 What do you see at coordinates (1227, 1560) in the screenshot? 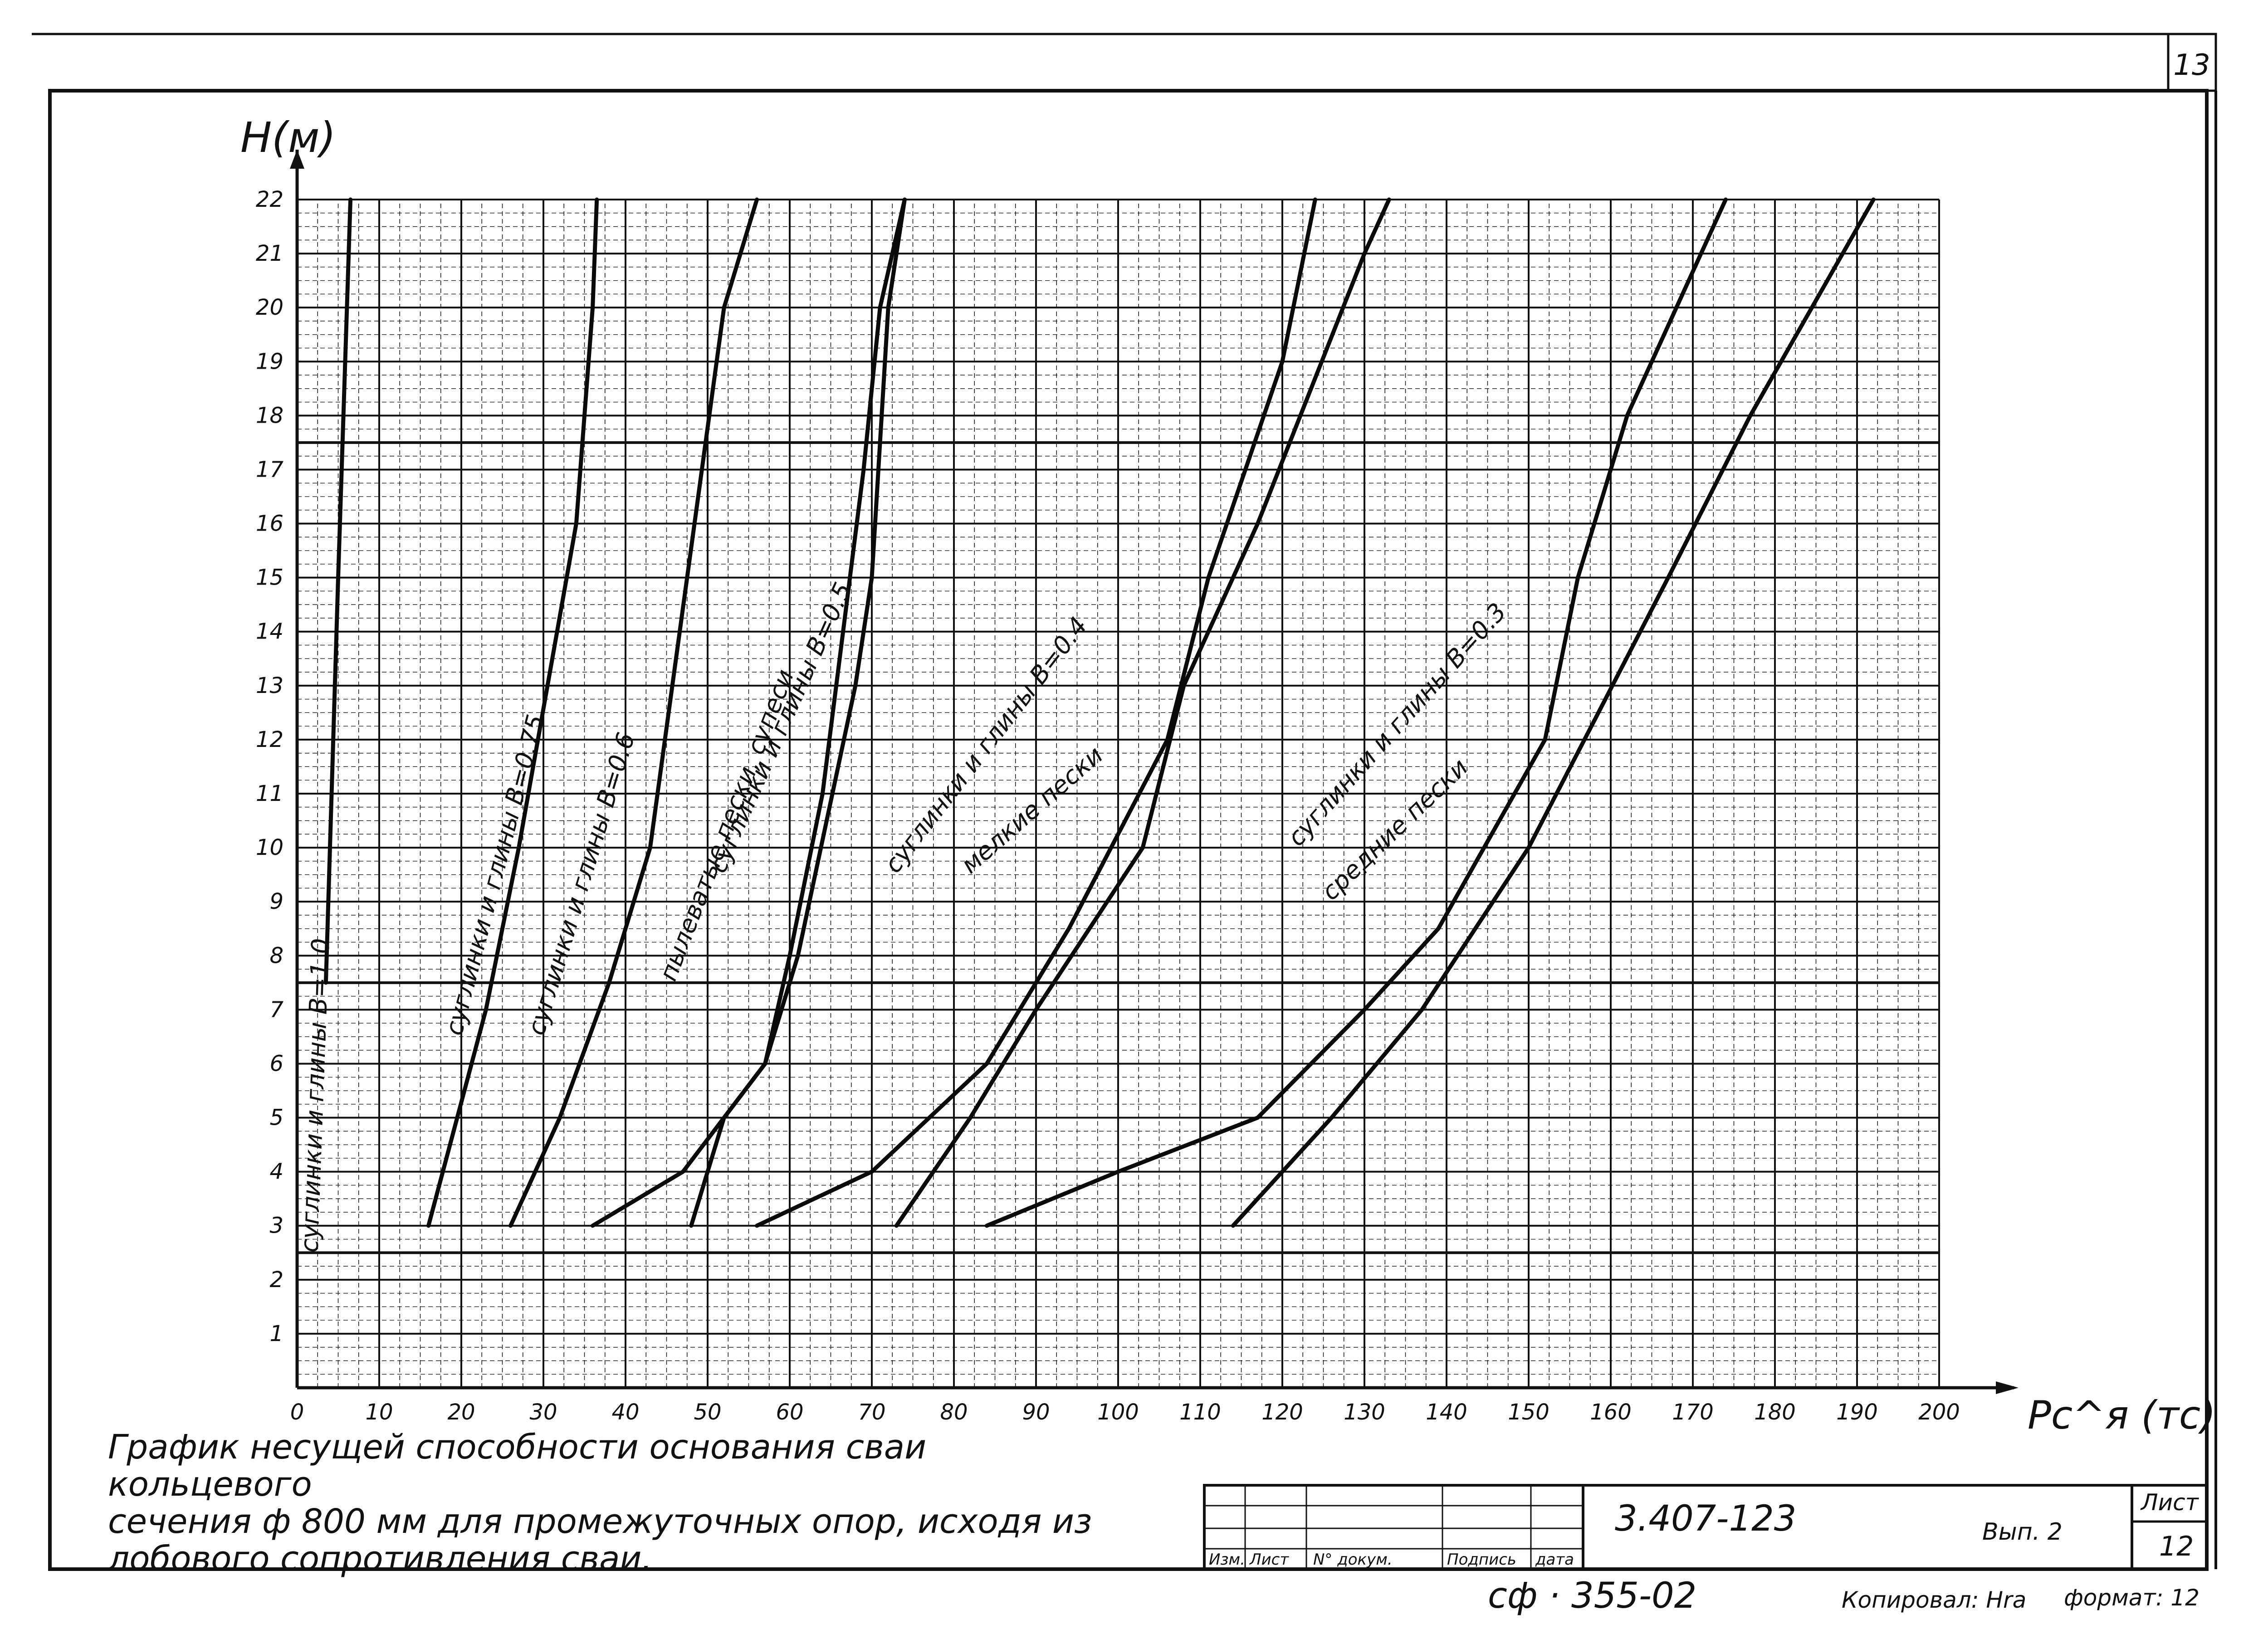
I see `col-header-izm: Изм.` at bounding box center [1227, 1560].